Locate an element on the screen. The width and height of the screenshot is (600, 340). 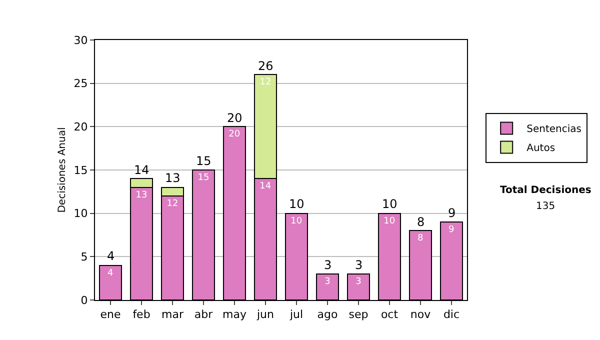
total-label: 13 is located at coordinates (172, 178).